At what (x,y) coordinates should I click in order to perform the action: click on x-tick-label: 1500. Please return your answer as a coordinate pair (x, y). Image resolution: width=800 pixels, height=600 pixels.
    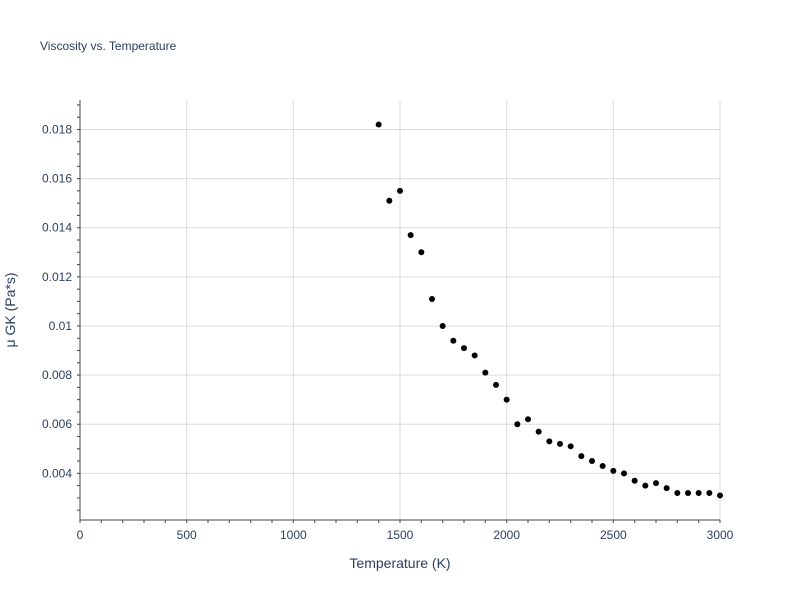
    Looking at the image, I should click on (400, 535).